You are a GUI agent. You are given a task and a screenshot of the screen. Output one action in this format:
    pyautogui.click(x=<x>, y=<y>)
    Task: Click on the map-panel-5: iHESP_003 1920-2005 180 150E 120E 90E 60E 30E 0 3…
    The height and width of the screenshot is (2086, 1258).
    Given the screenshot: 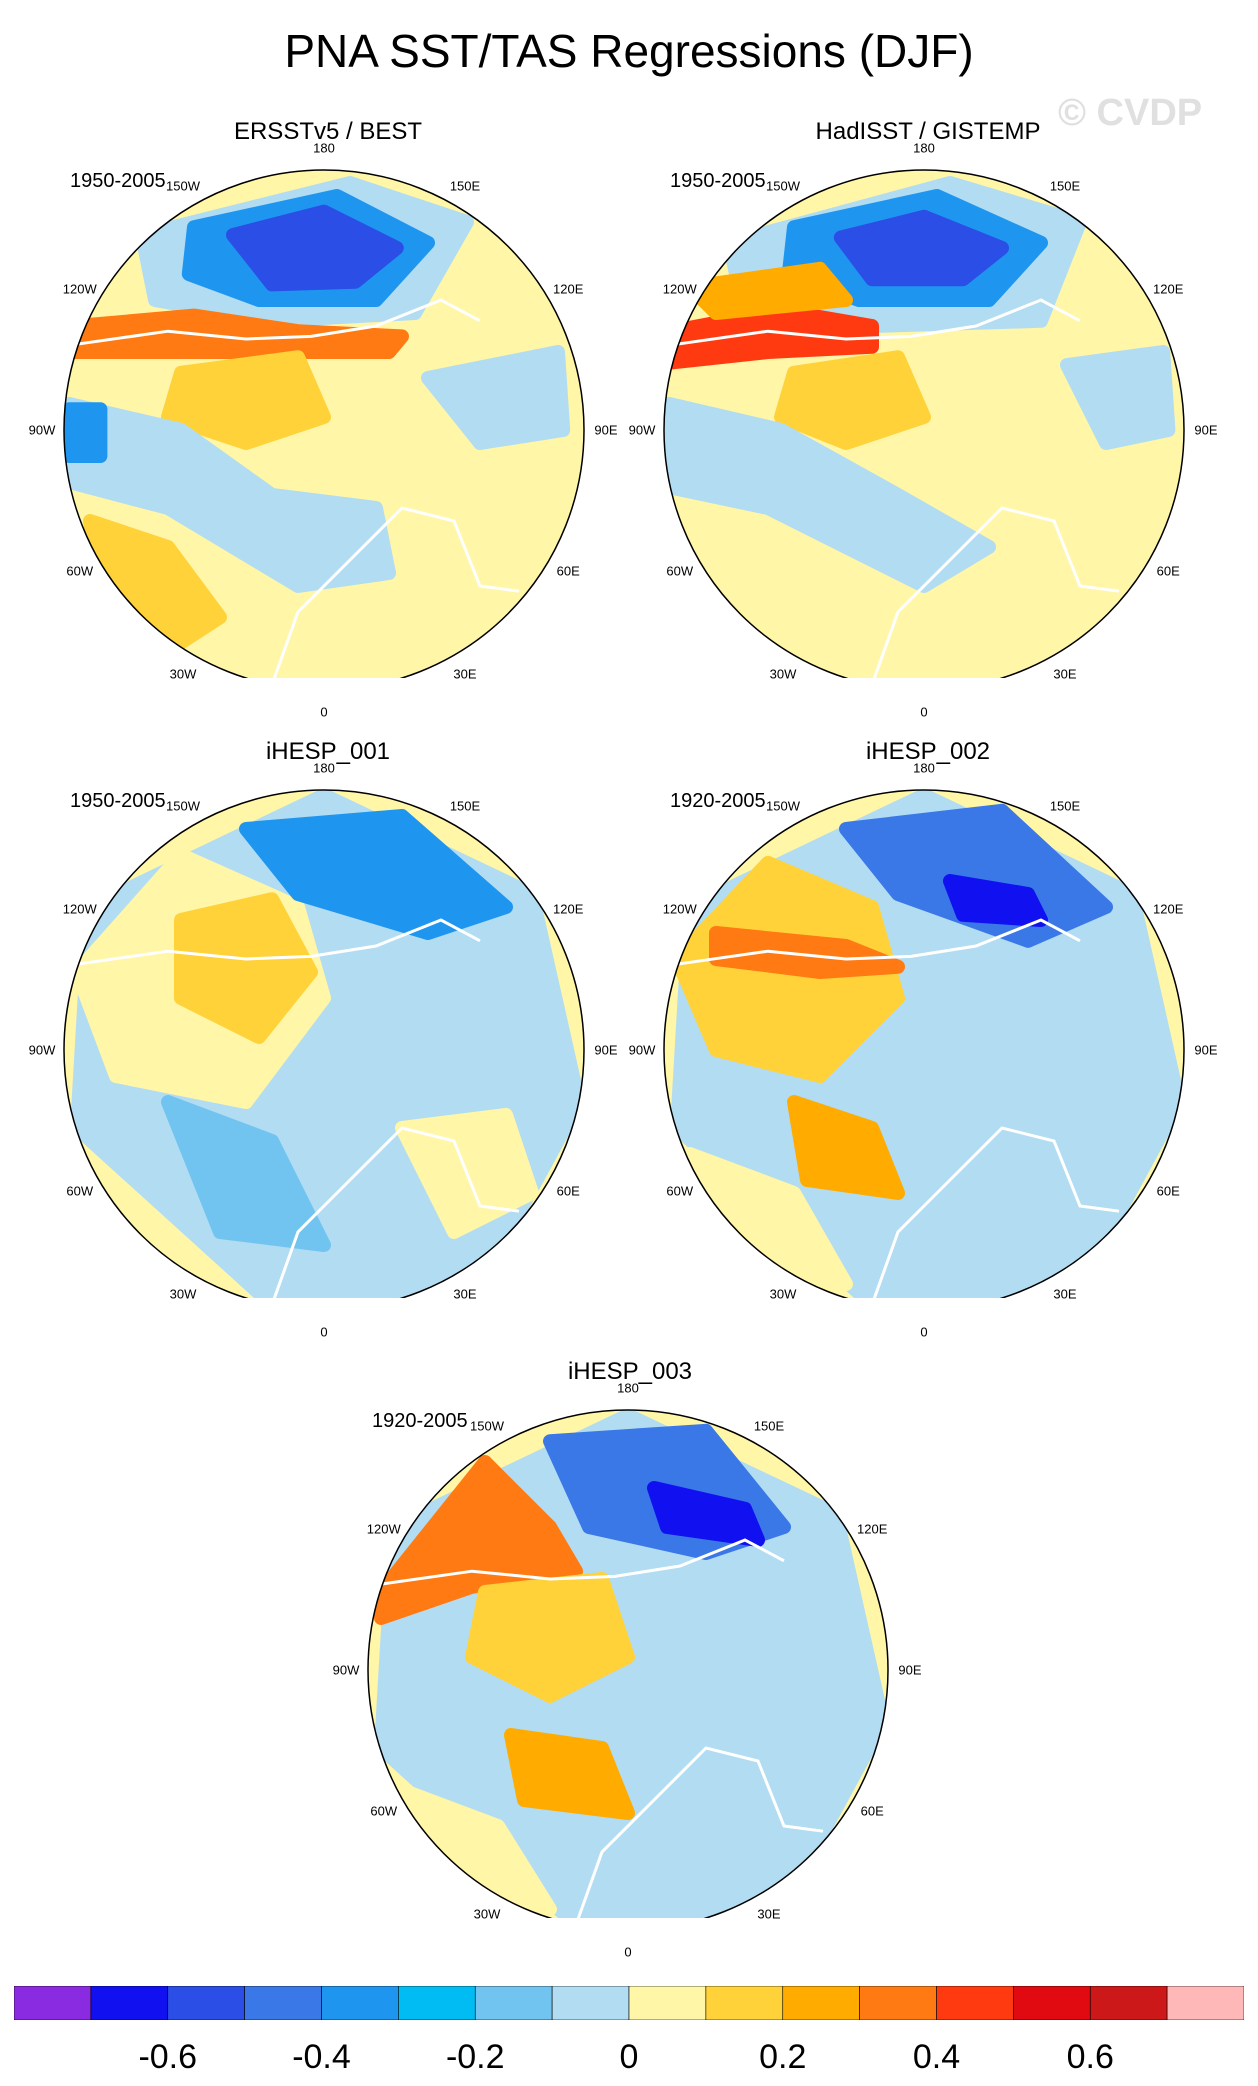 What is the action you would take?
    pyautogui.click(x=630, y=1659)
    